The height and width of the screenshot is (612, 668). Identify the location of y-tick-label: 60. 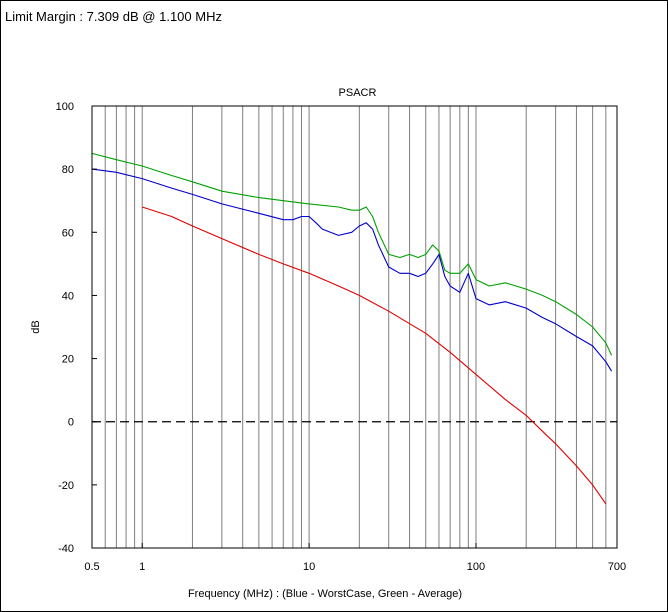
(68, 233).